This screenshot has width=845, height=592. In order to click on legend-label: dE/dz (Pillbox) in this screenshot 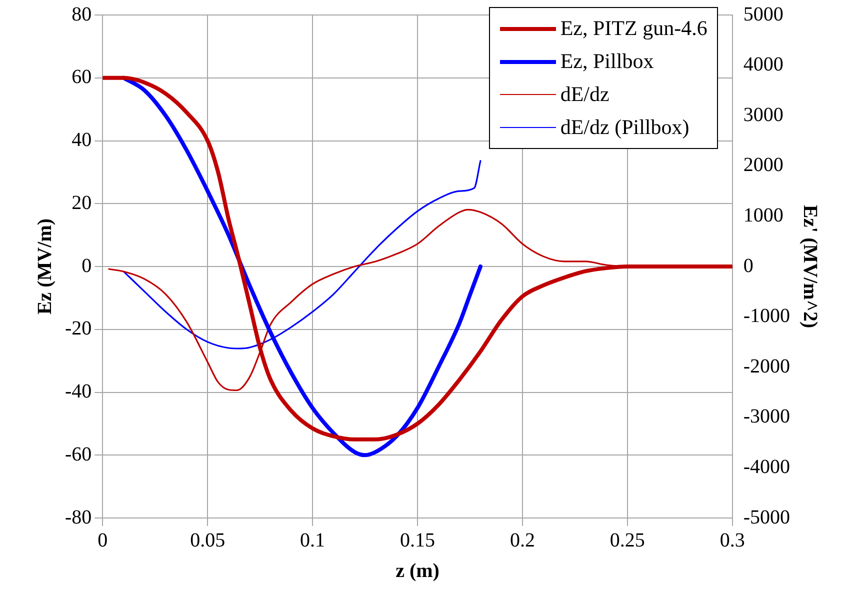, I will do `click(625, 127)`.